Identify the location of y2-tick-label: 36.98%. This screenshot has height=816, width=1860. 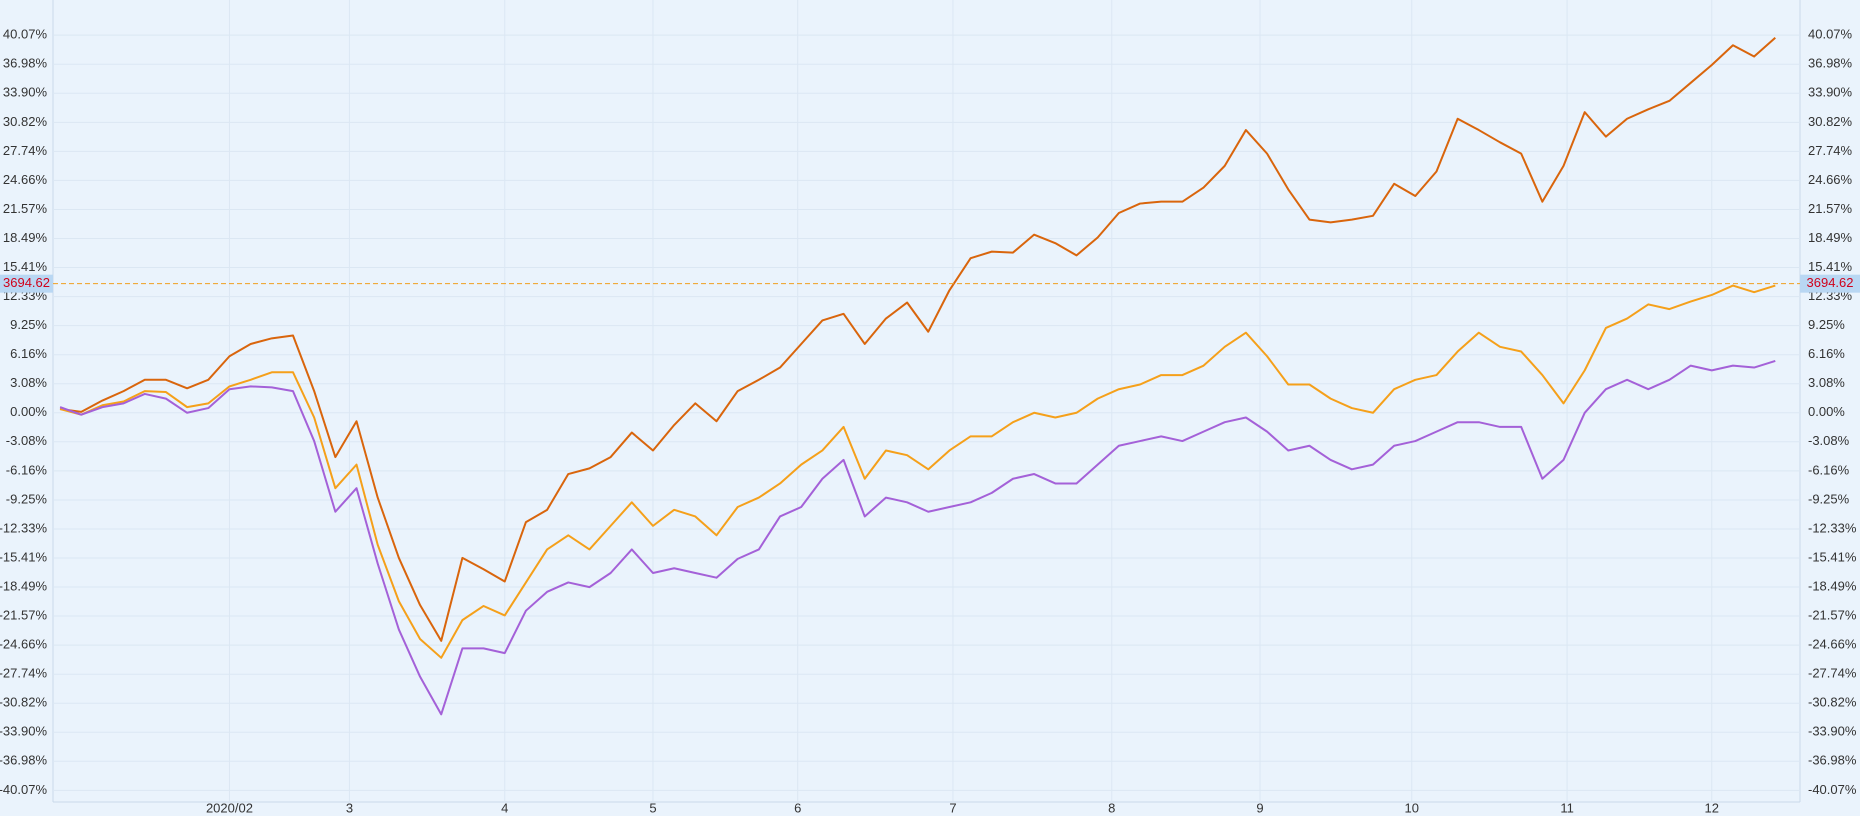
(1830, 63).